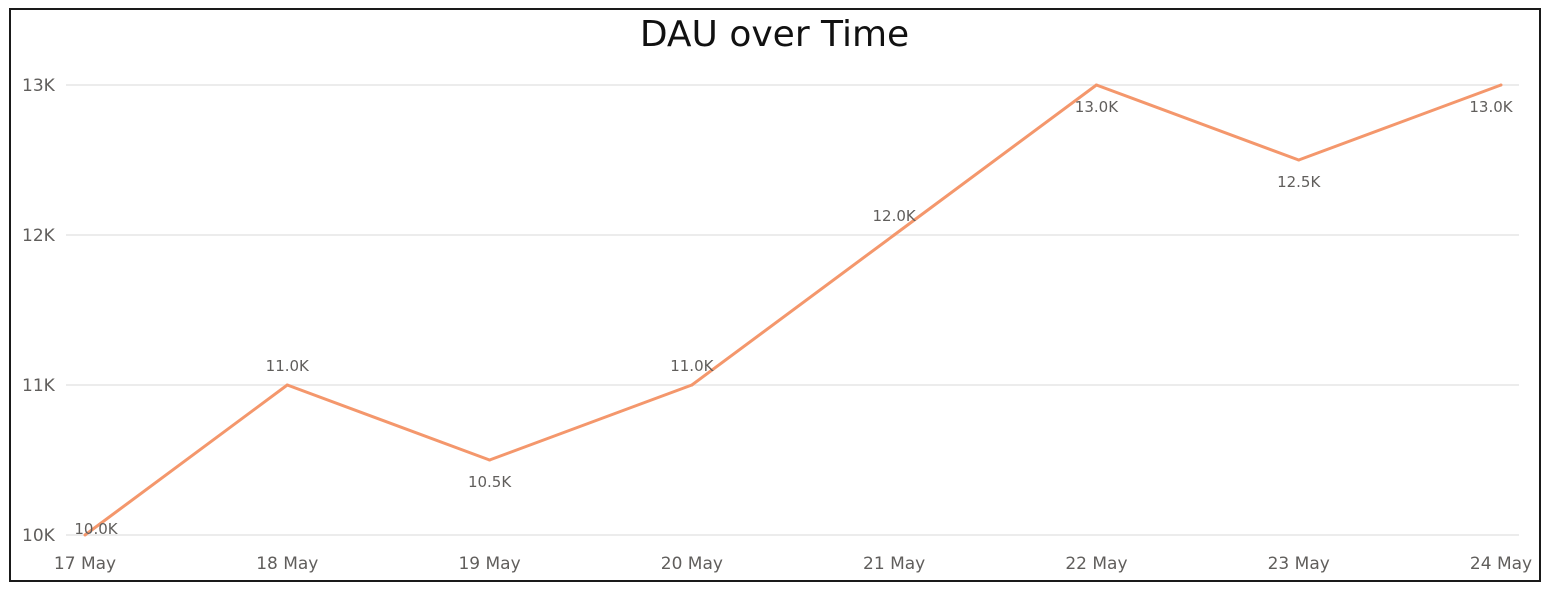 The image size is (1549, 591). I want to click on y-axis-ticks: 10K 11K 12K 13K, so click(39, 311).